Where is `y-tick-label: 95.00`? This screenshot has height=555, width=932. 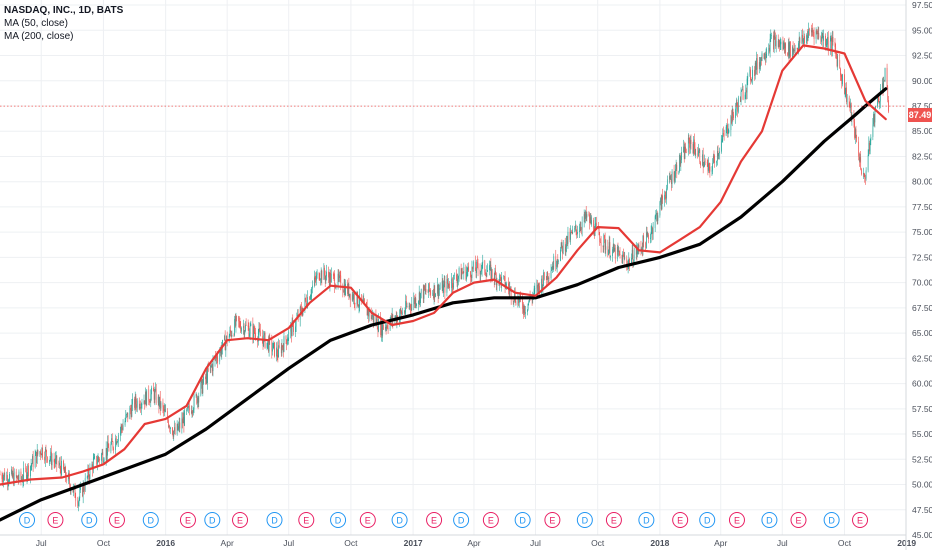
y-tick-label: 95.00 is located at coordinates (922, 30).